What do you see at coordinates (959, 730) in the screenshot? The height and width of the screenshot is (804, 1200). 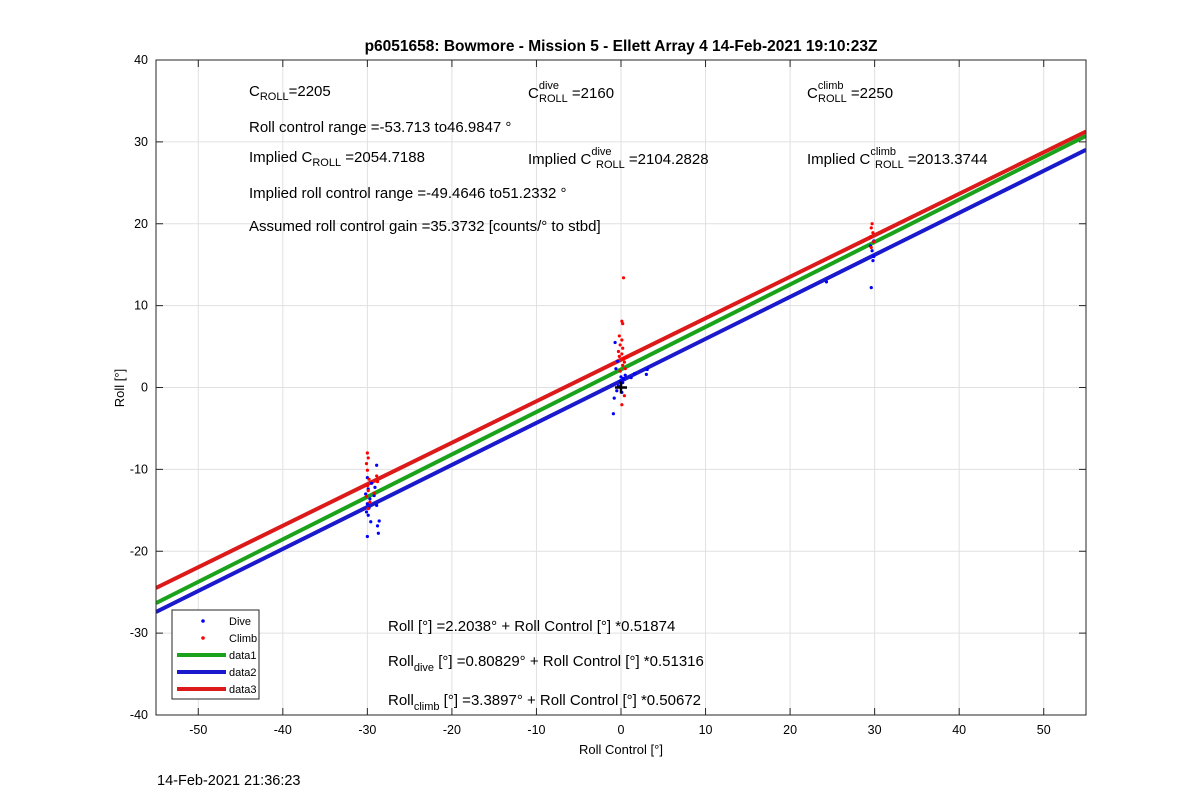 I see `x-tick-label: 40` at bounding box center [959, 730].